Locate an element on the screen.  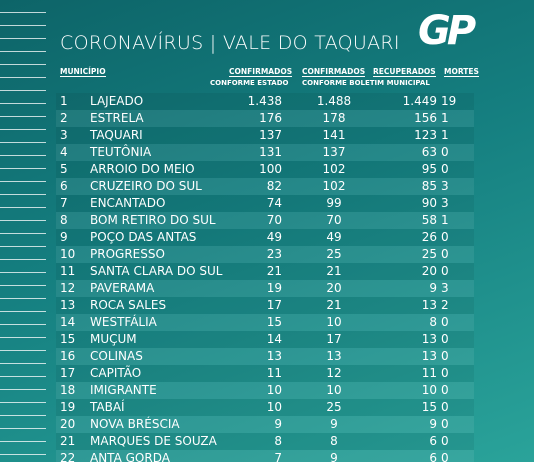
recovered: 8 is located at coordinates (433, 322).